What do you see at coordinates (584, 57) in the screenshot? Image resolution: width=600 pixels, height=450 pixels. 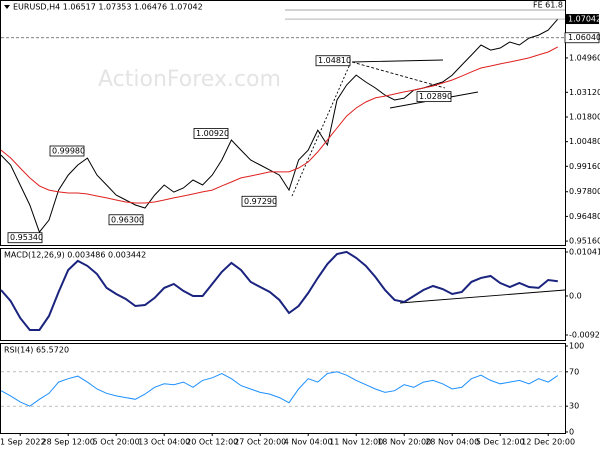 I see `y-tick-label: 1.04960` at bounding box center [584, 57].